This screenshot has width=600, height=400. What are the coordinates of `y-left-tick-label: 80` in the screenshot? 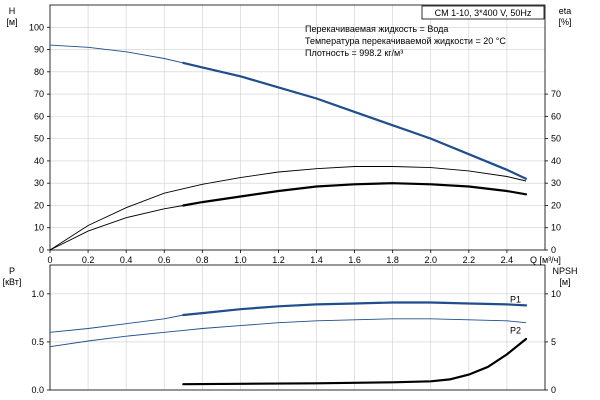 It's located at (39, 72).